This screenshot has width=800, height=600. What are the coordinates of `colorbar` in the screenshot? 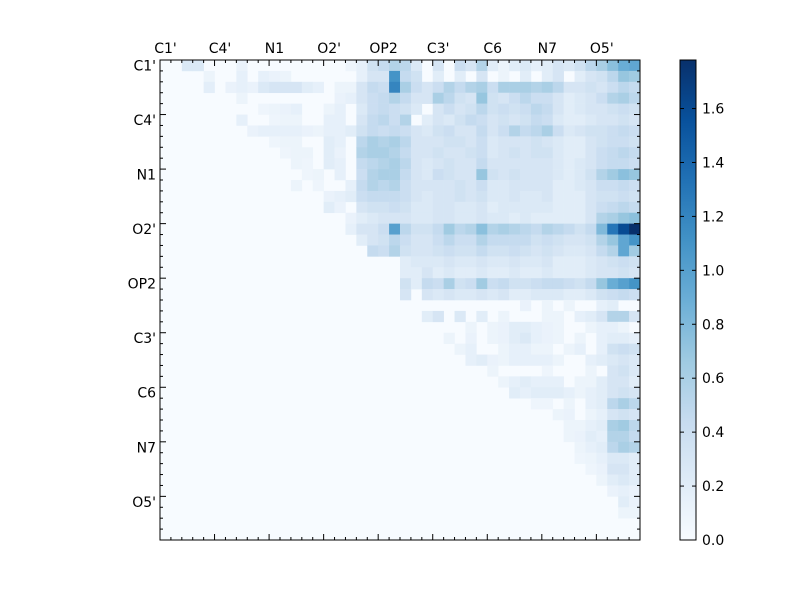 It's located at (688, 300).